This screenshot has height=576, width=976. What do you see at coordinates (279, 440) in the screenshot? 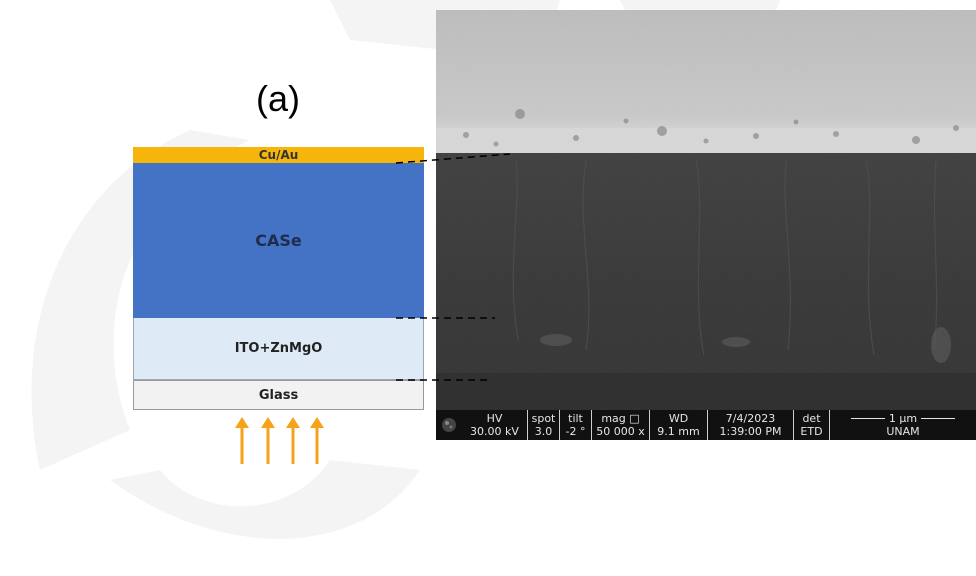
I see `illumination-arrows` at bounding box center [279, 440].